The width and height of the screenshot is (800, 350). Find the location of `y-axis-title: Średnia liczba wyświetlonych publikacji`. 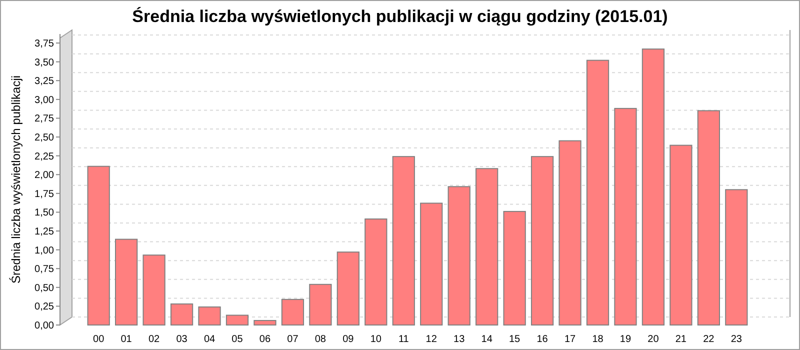

y-axis-title: Średnia liczba wyświetlonych publikacji is located at coordinates (16, 179).